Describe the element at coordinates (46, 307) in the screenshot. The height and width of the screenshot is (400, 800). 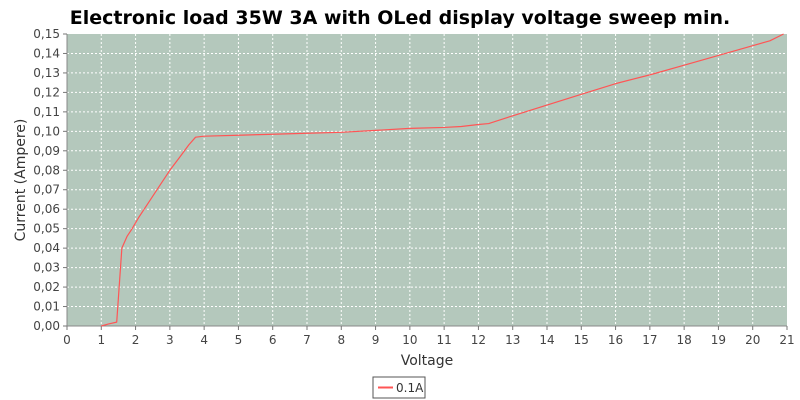
I see `y-tick-label: 0,01` at that location.